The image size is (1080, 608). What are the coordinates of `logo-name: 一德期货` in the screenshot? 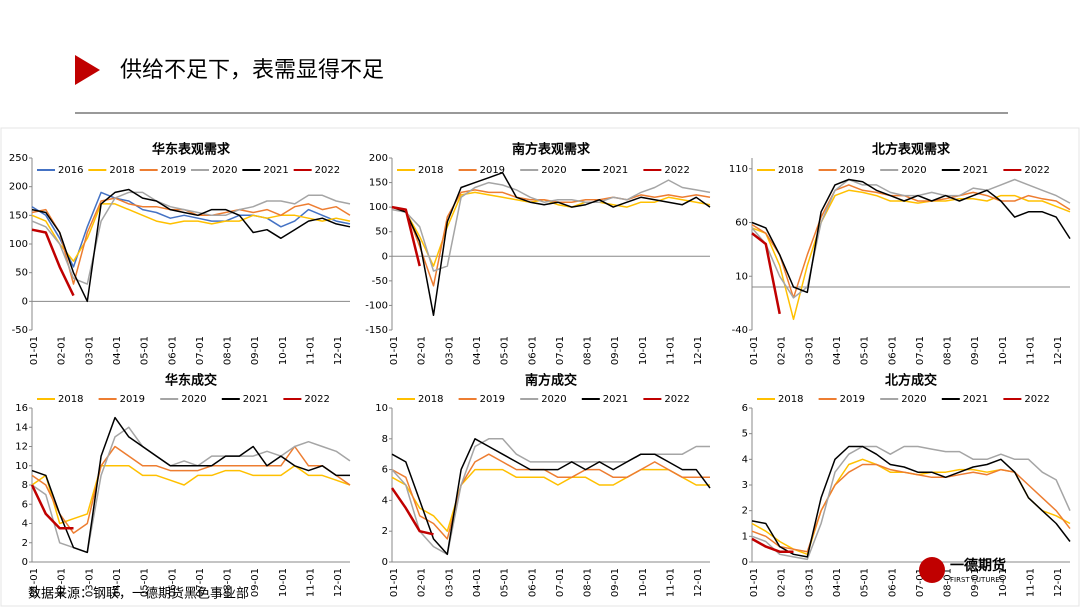 It's located at (978, 565).